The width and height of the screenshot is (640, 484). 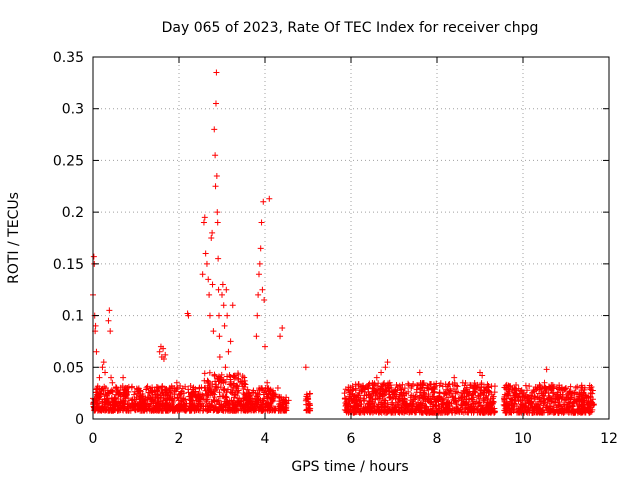 I want to click on x-tick-label: 0, so click(x=93, y=439).